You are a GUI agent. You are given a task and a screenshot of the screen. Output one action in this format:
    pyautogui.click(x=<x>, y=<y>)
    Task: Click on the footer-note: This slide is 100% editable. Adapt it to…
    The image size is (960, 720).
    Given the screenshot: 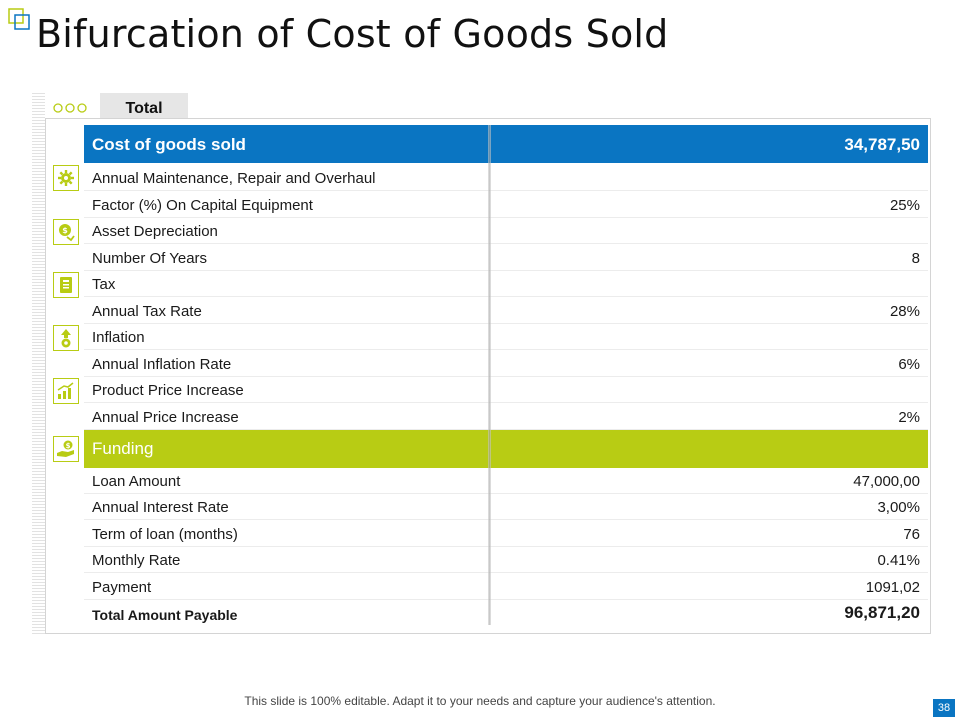 What is the action you would take?
    pyautogui.click(x=480, y=701)
    